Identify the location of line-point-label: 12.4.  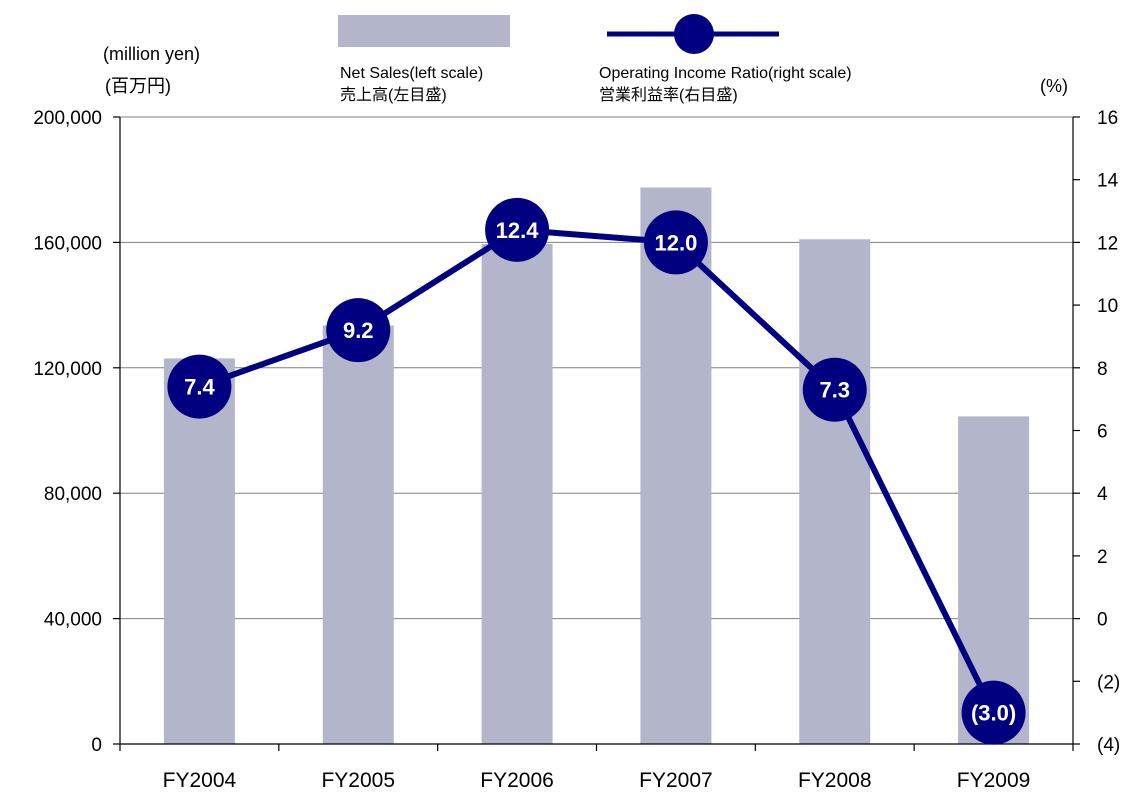
(518, 230).